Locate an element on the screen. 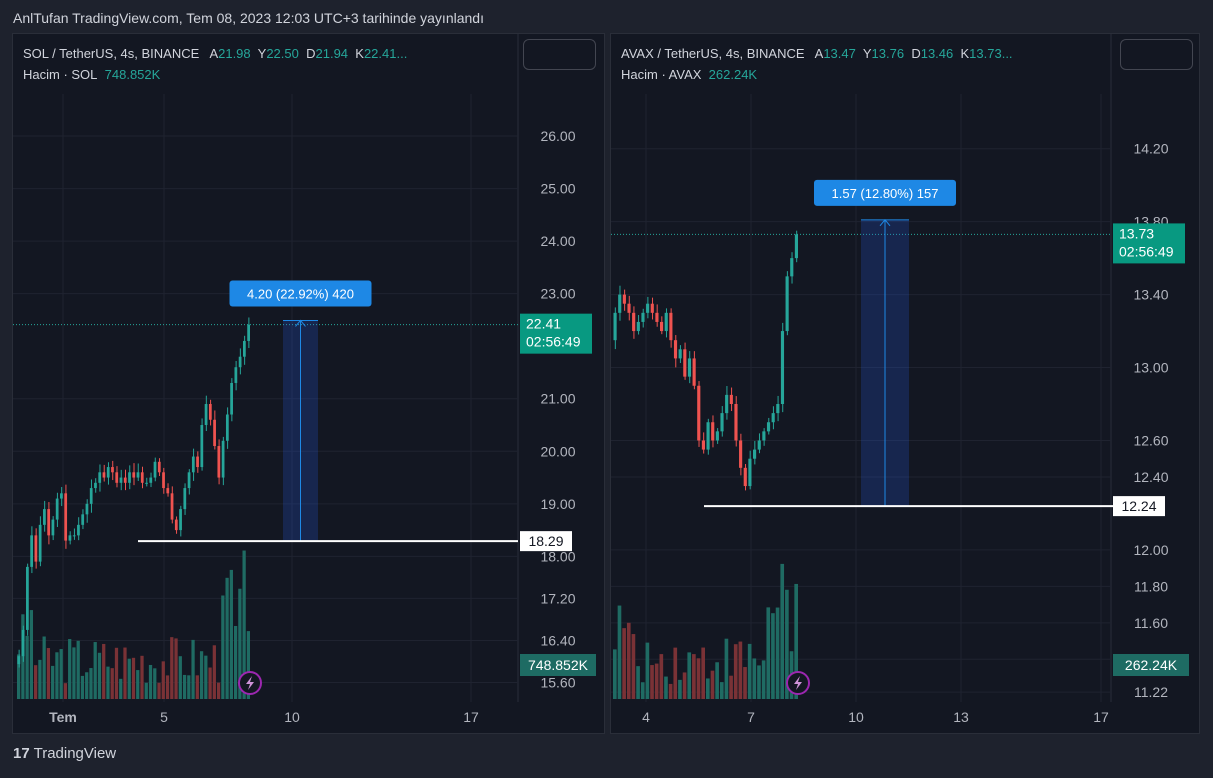  sol-volume-badge-label: 748.852K is located at coordinates (558, 665).